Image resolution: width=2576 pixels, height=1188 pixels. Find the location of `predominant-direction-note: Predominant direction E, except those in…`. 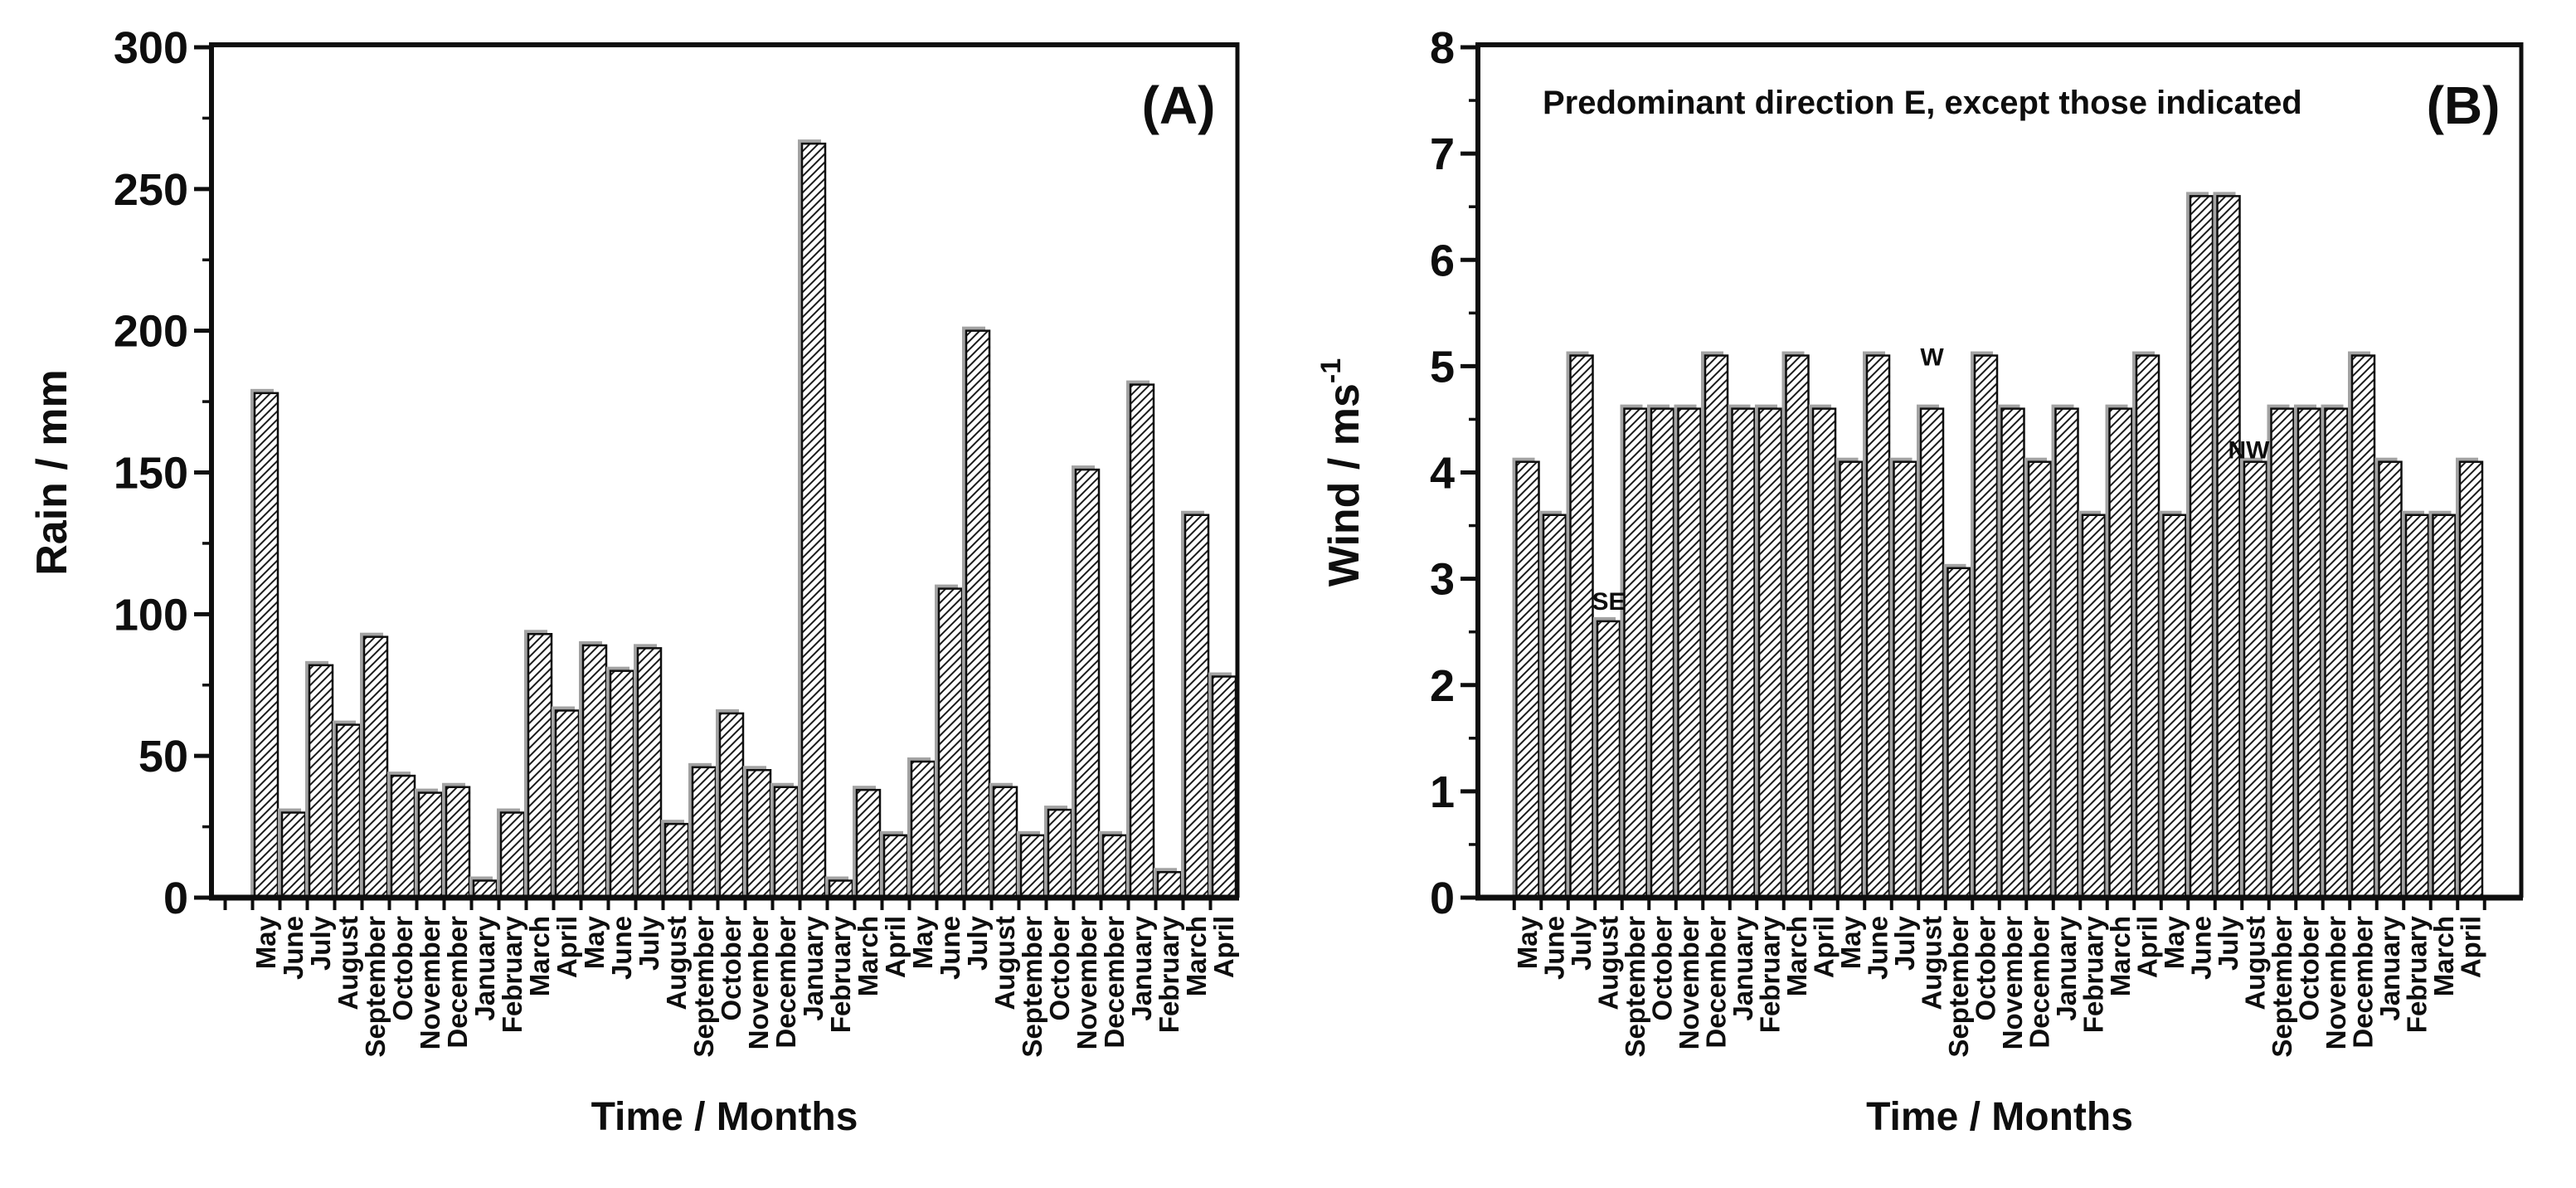

predominant-direction-note: Predominant direction E, except those in… is located at coordinates (1923, 103).